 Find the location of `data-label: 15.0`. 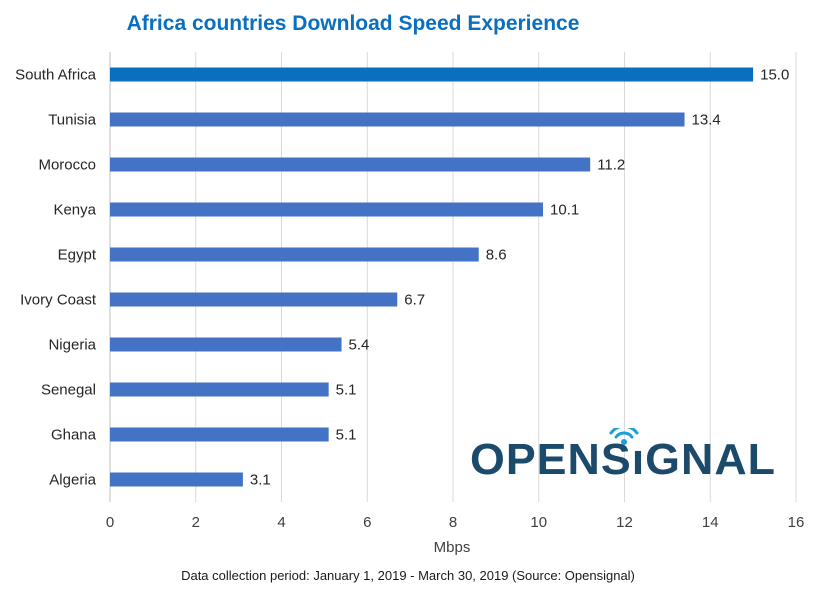

data-label: 15.0 is located at coordinates (774, 75).